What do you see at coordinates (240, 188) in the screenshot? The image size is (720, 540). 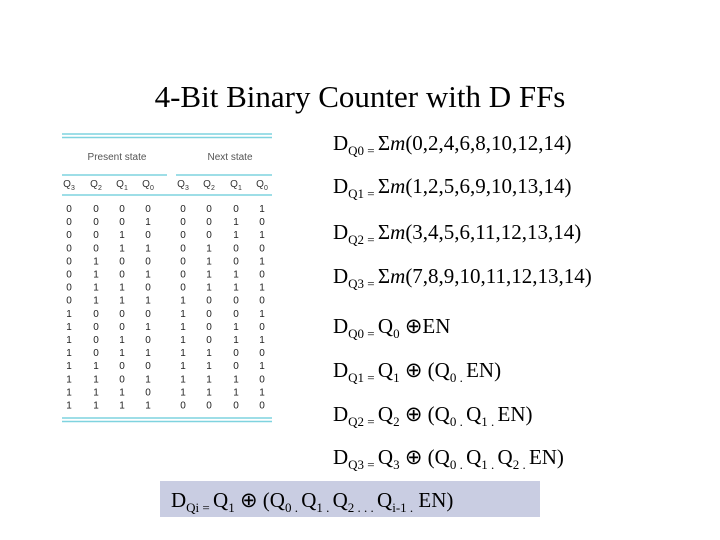 I see `column-header-sub: 1` at bounding box center [240, 188].